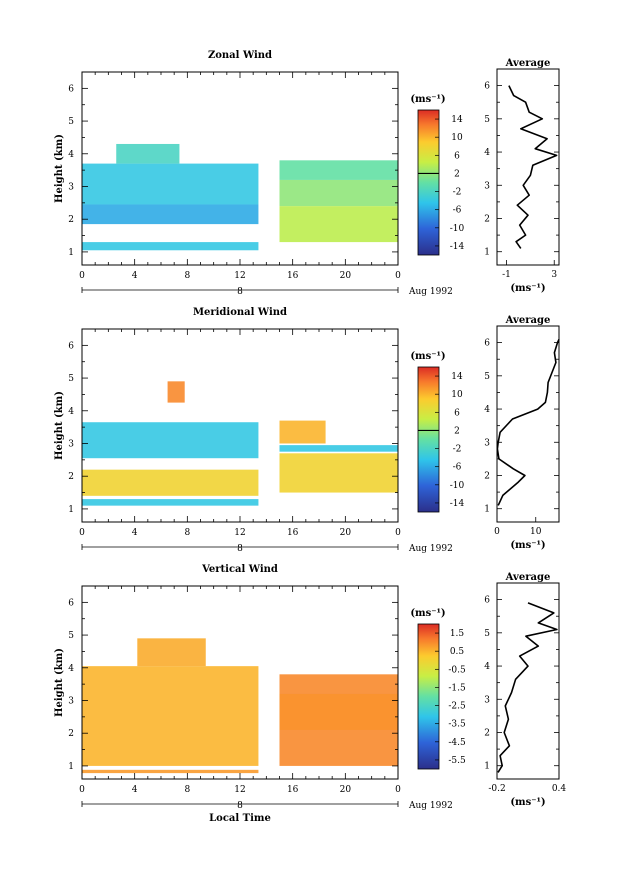  What do you see at coordinates (457, 707) in the screenshot?
I see `colorbar-tick-label: -2.5` at bounding box center [457, 707].